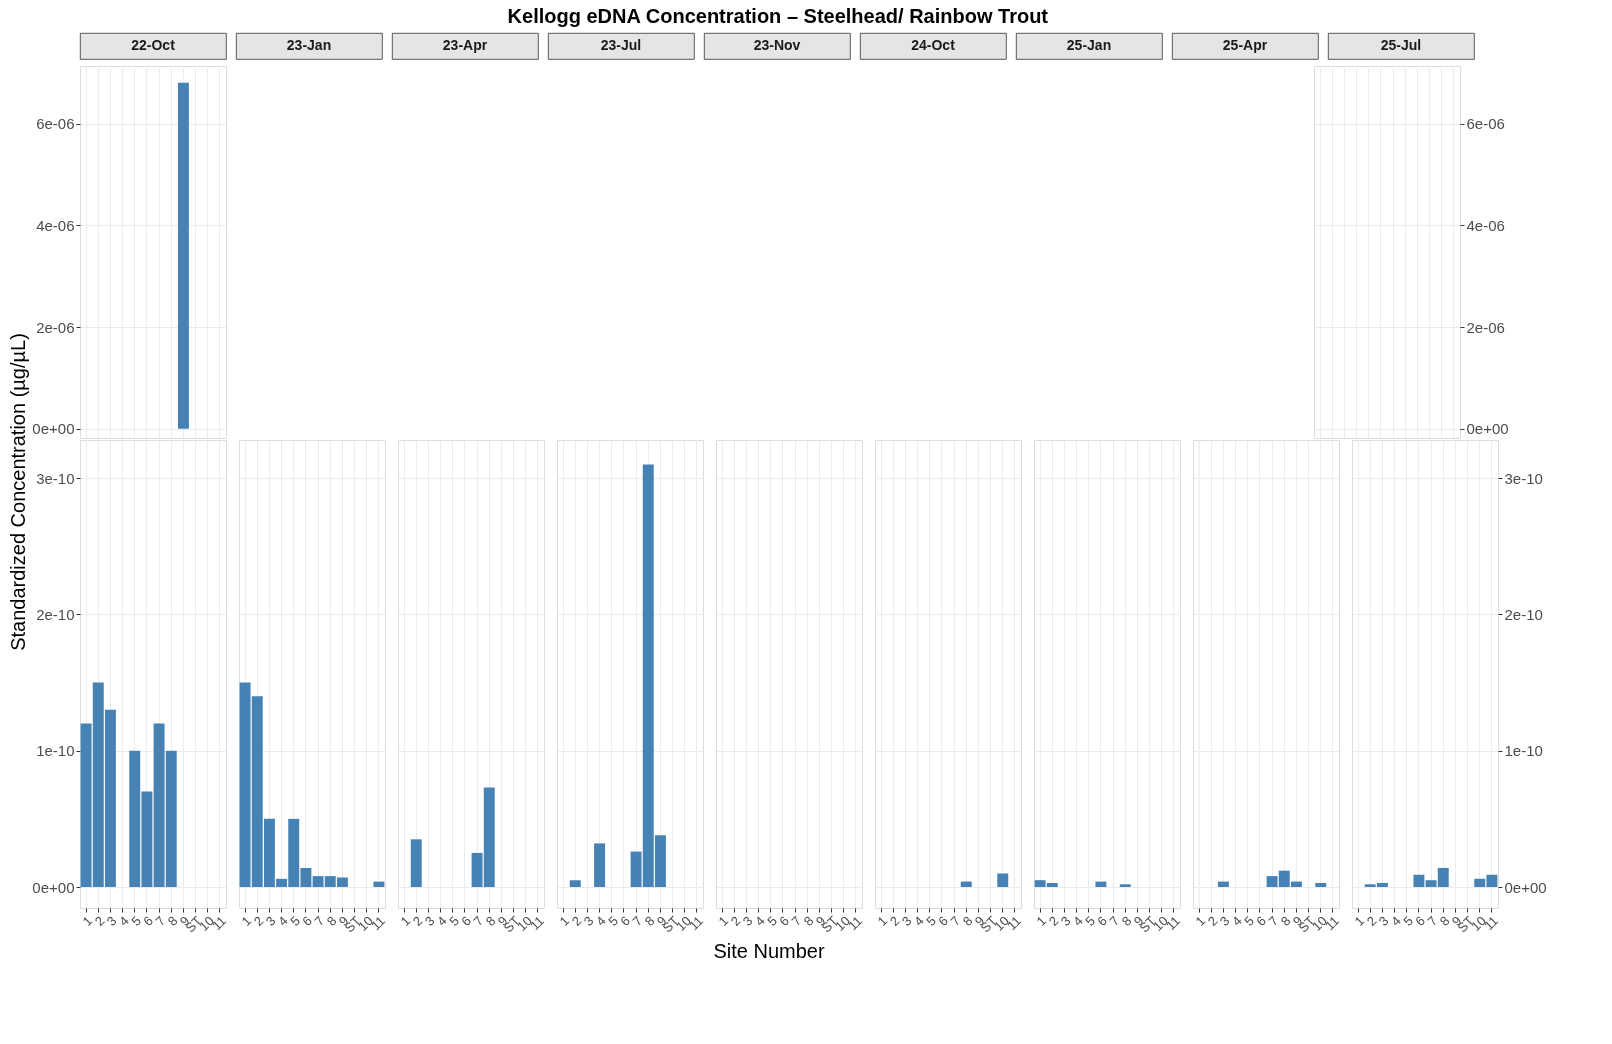  What do you see at coordinates (465, 45) in the screenshot?
I see `text: 23-Apr` at bounding box center [465, 45].